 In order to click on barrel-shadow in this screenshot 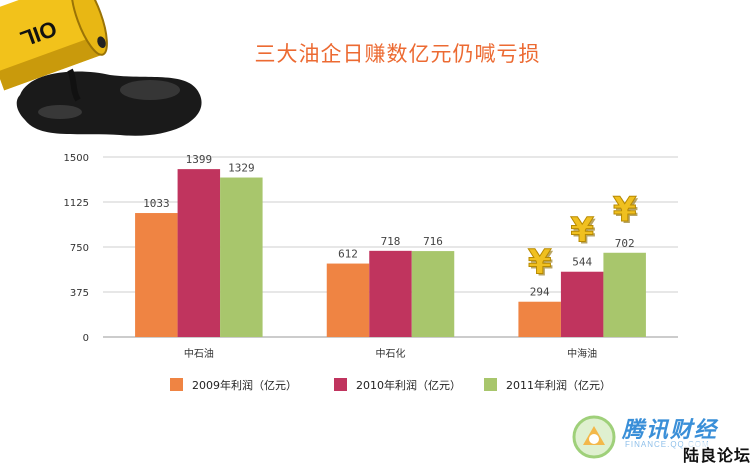, I will do `click(51, 63)`.